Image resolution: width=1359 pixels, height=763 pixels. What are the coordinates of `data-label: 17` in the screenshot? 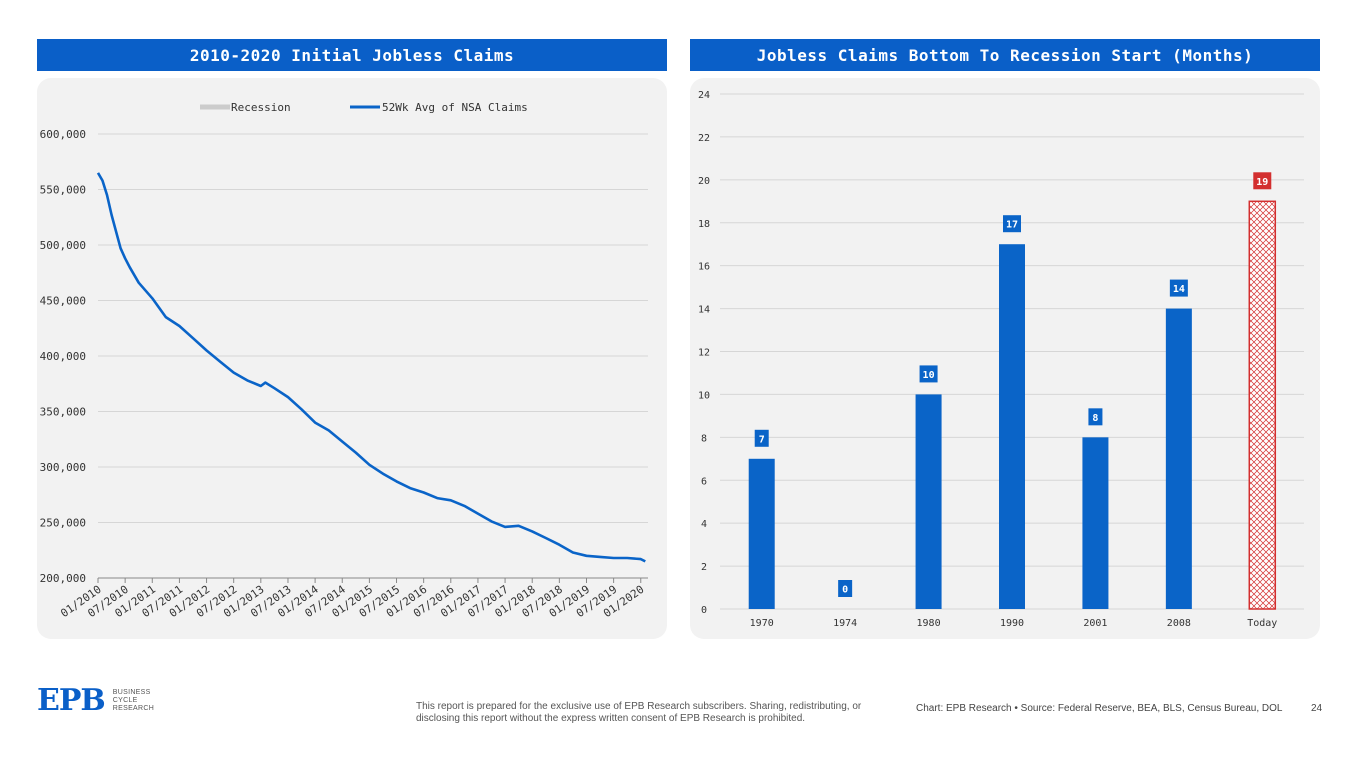 It's located at (1012, 225).